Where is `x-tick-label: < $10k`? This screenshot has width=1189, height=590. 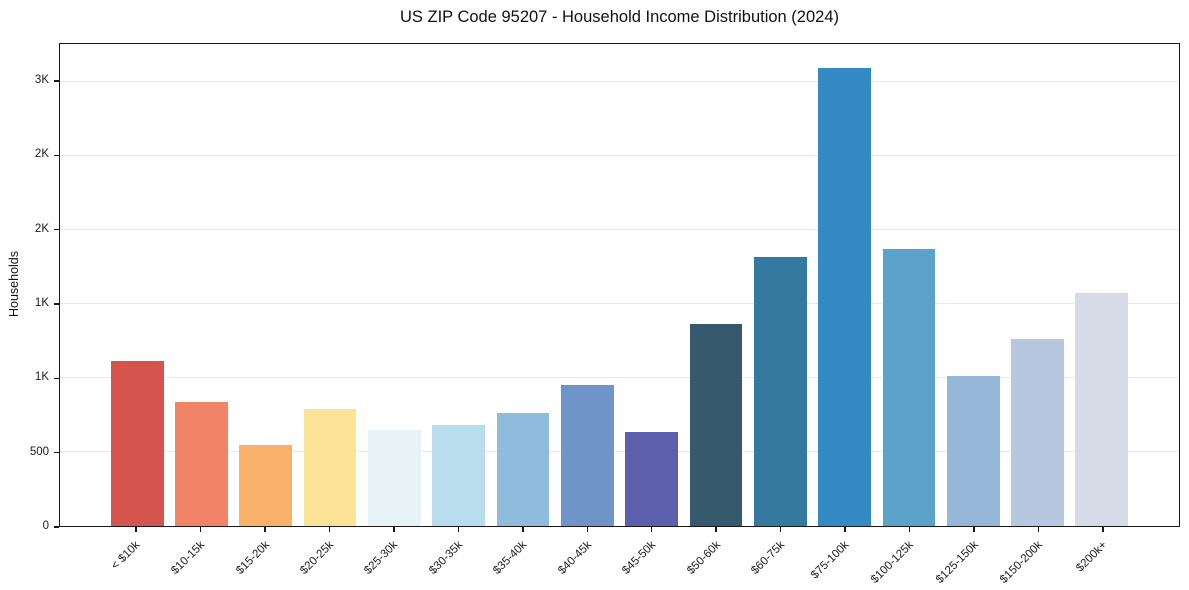
x-tick-label: < $10k is located at coordinates (126, 556).